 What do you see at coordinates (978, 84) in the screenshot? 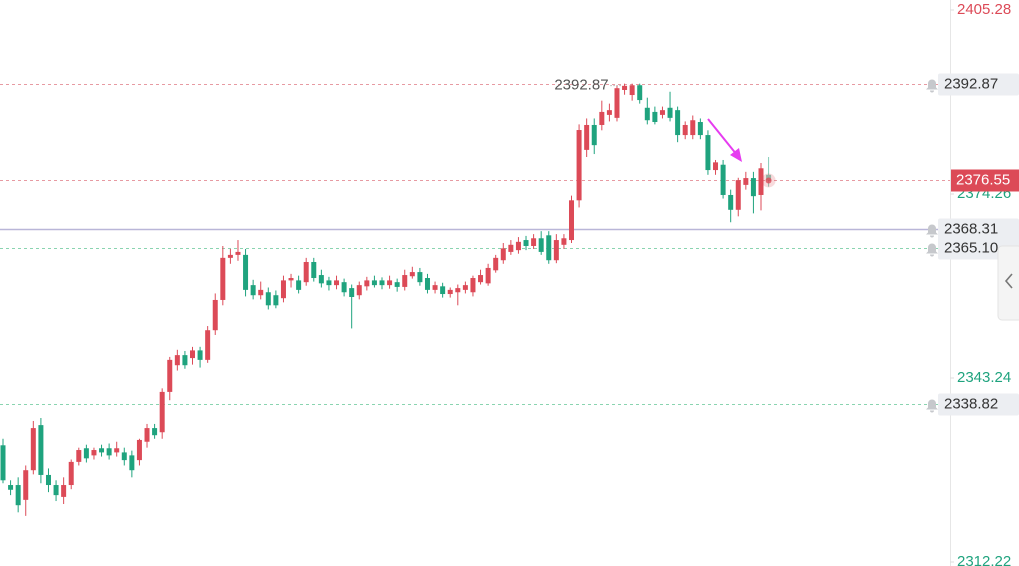
I see `alert-price-box` at bounding box center [978, 84].